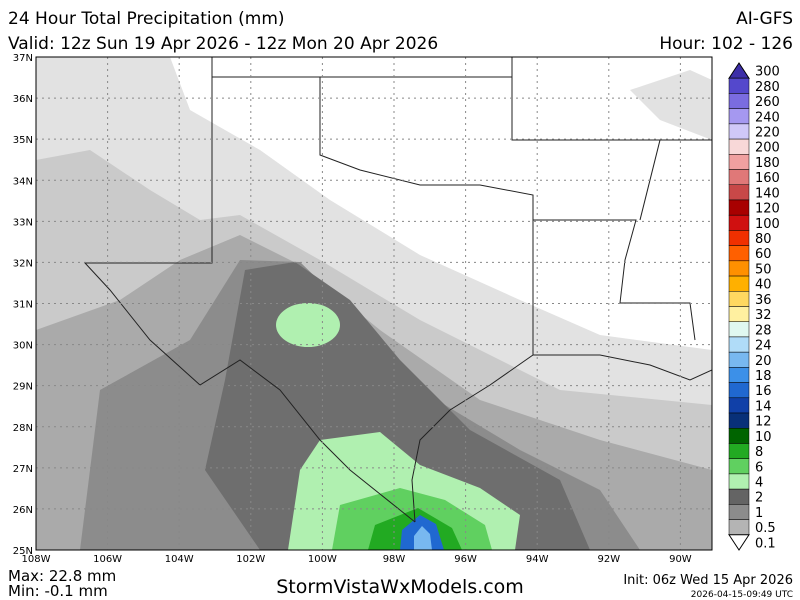 The width and height of the screenshot is (800, 600). What do you see at coordinates (765, 528) in the screenshot?
I see `colorbar-label: 0.5` at bounding box center [765, 528].